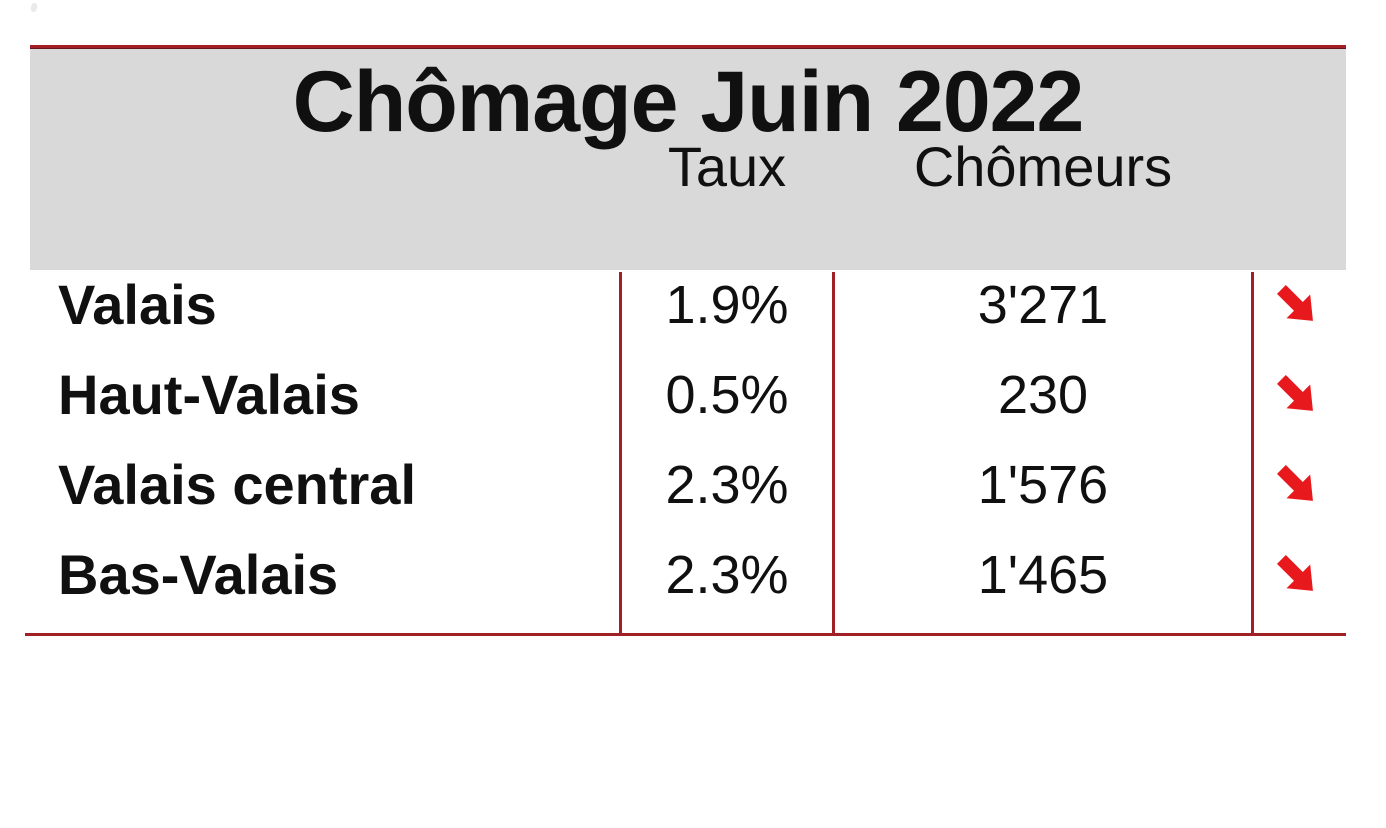 The width and height of the screenshot is (1386, 828). I want to click on table-row: Valais central 2.3% 1'576, so click(688, 485).